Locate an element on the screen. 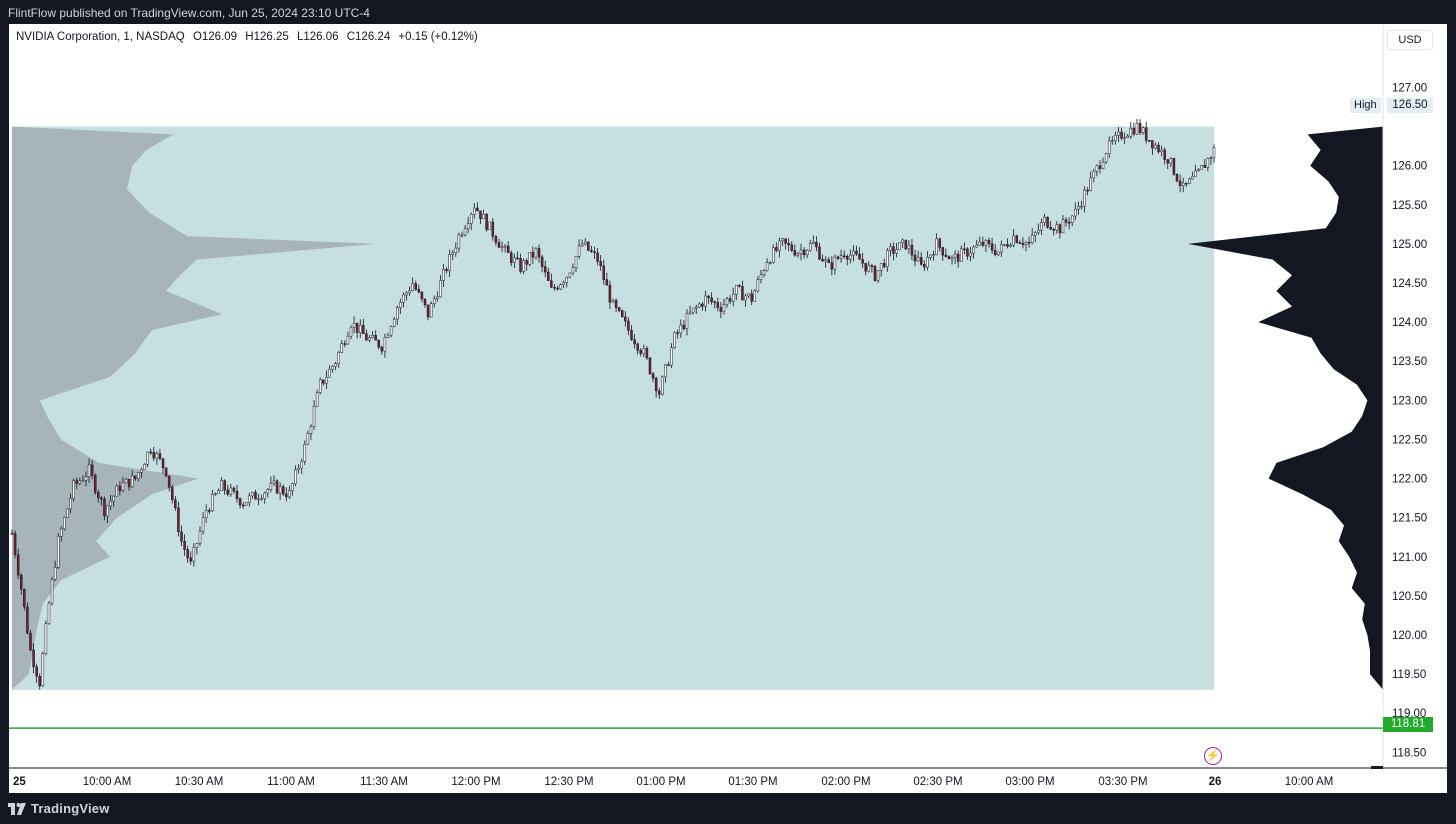 This screenshot has width=1456, height=824. price-tick-label: 124.00 is located at coordinates (1409, 323).